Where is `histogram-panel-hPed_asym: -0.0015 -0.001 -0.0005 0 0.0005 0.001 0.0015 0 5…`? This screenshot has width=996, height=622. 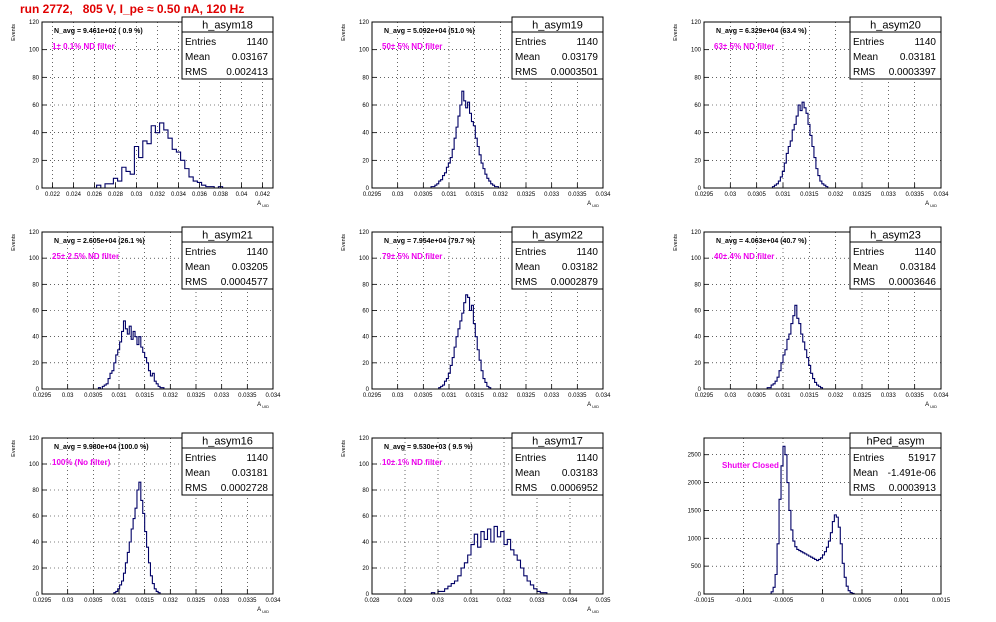
histogram-panel-hPed_asym: -0.0015 -0.001 -0.0005 0 0.0005 0.001 0.0015 0 5… is located at coordinates (819, 518).